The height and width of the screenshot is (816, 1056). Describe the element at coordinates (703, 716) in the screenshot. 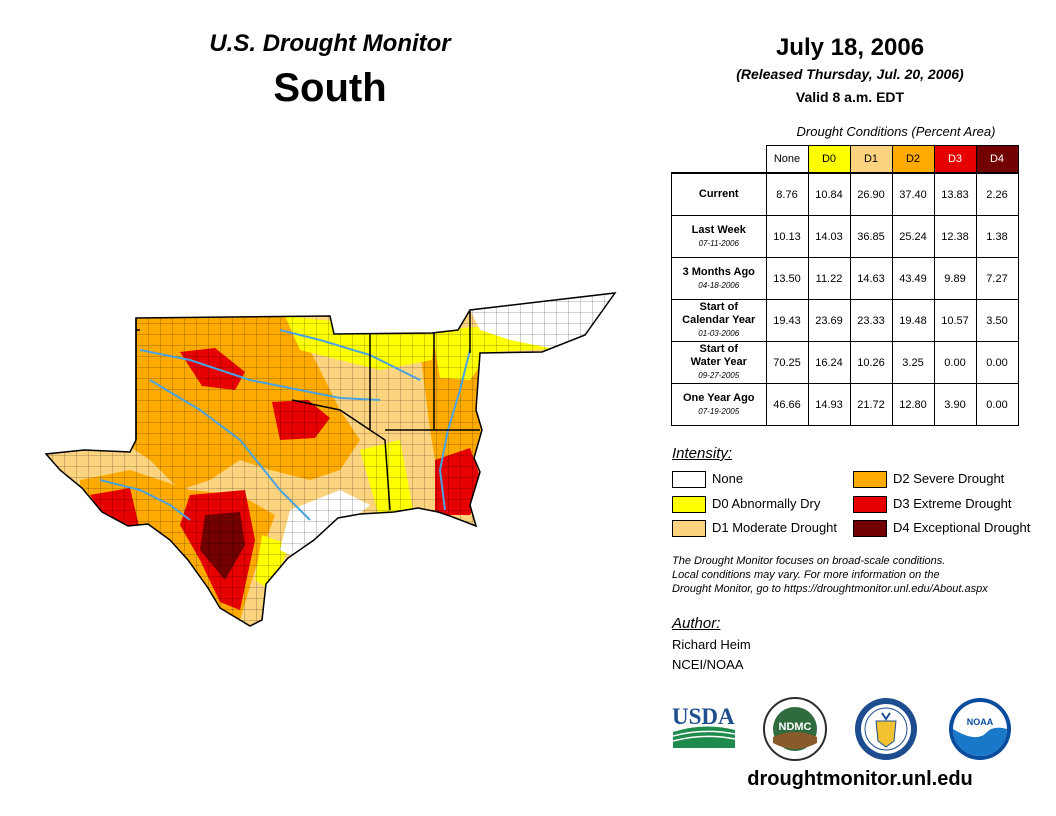

I see `svg-text: USDA` at that location.